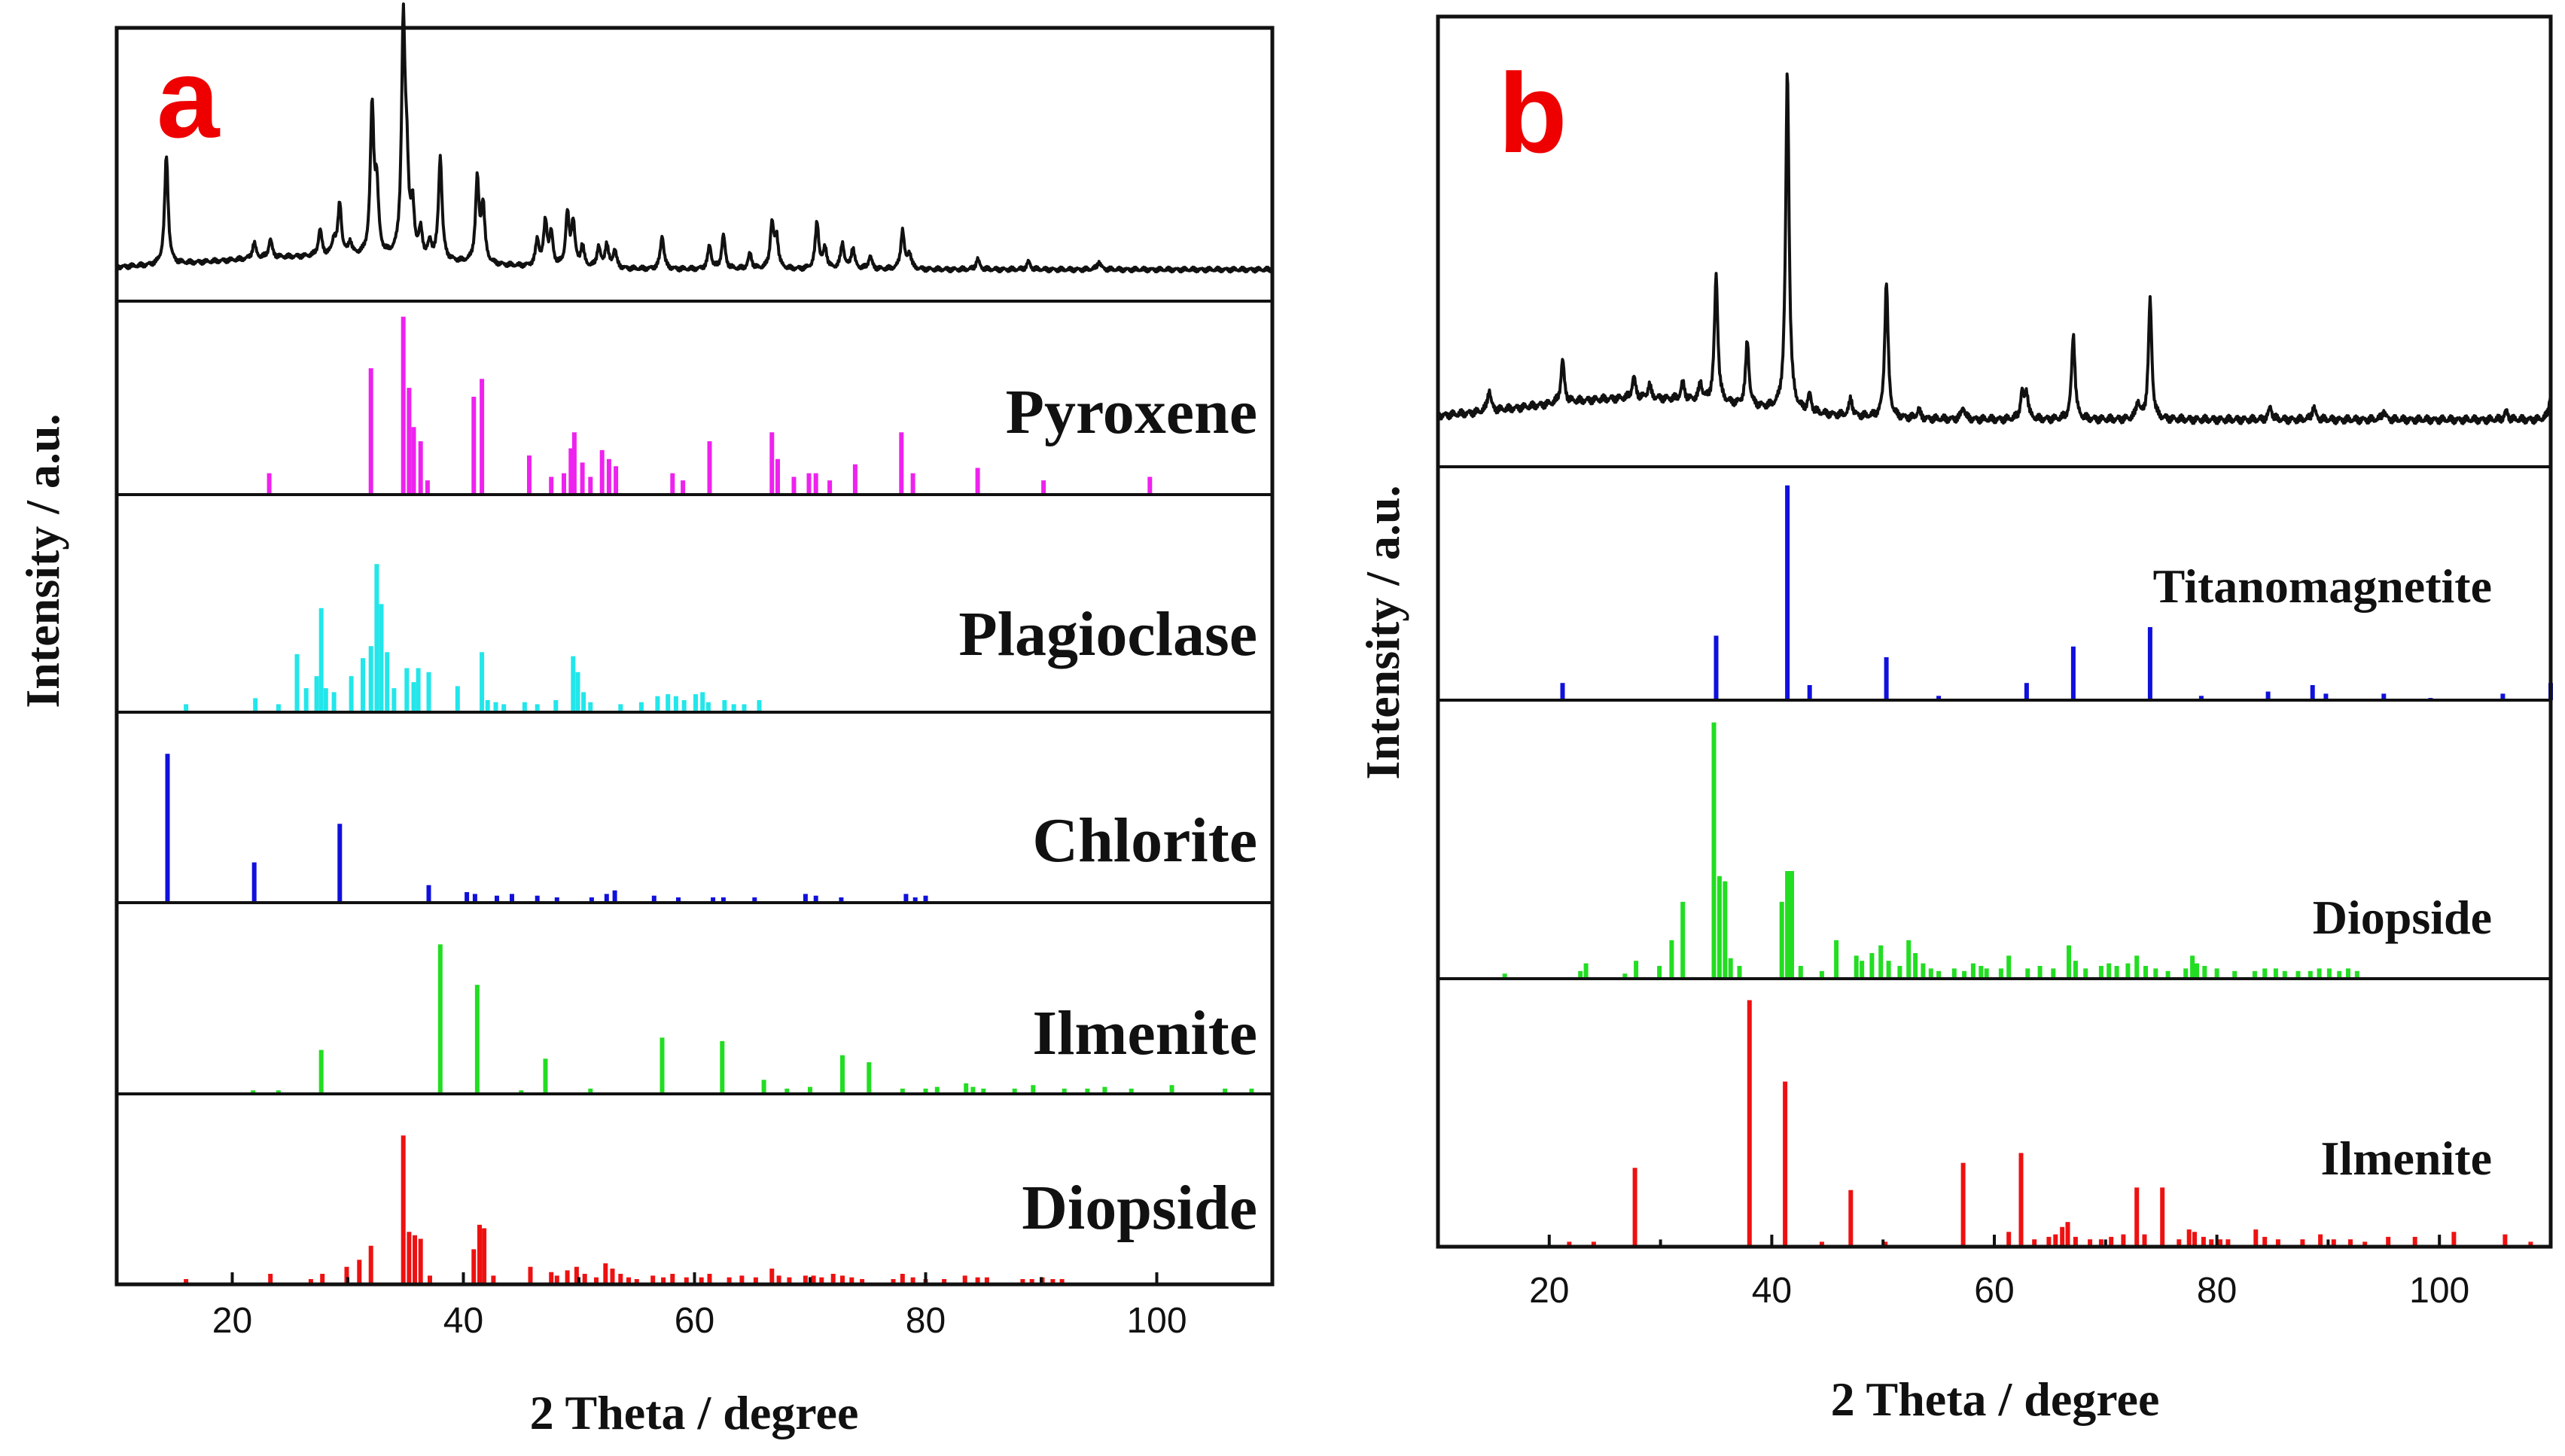 The image size is (2565, 1456). I want to click on panel-a-ticks, so click(694, 1278).